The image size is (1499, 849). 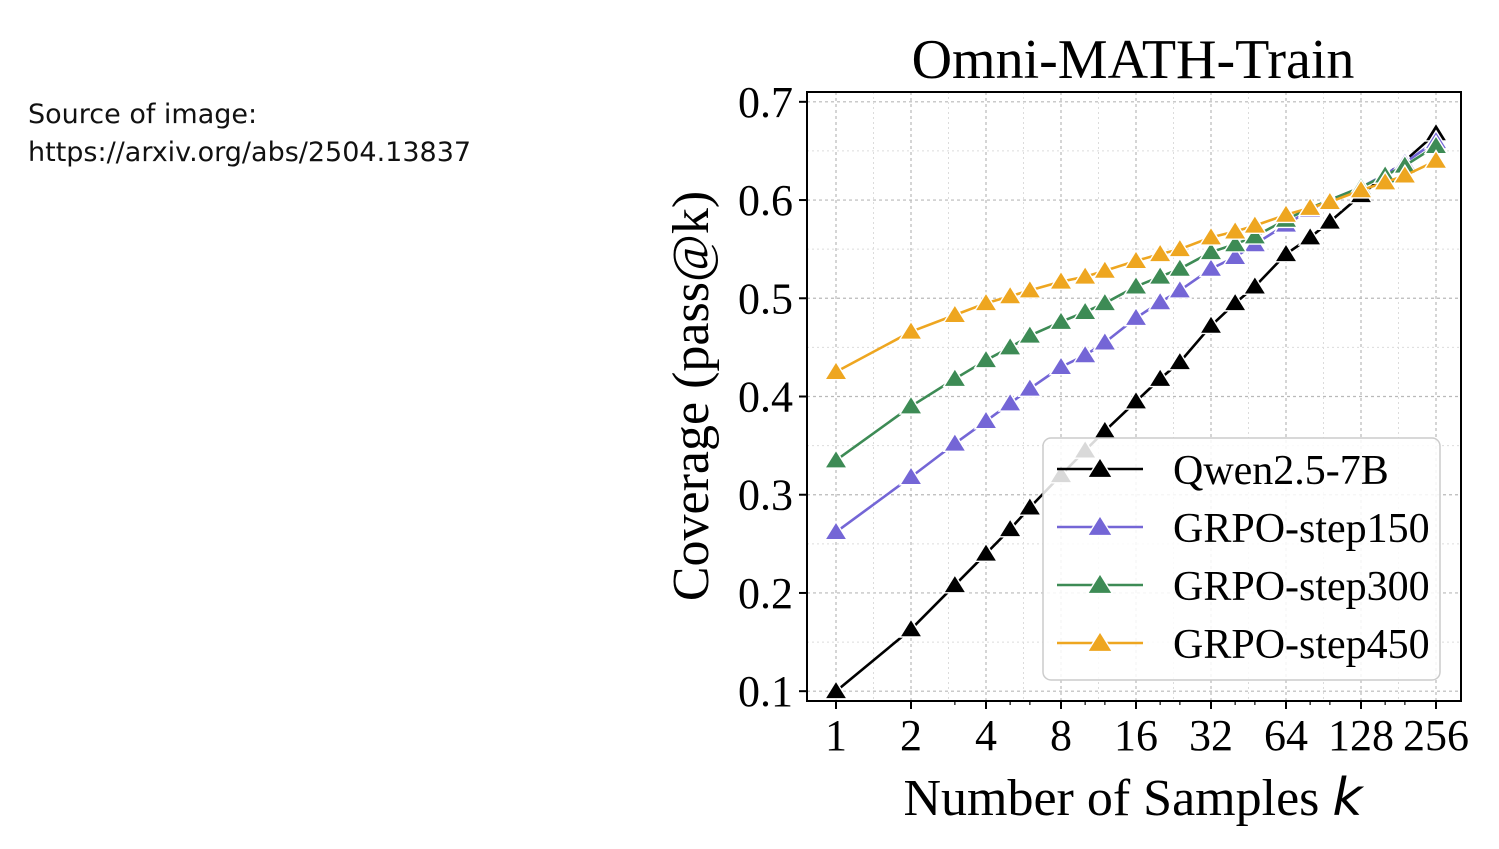 What do you see at coordinates (1281, 471) in the screenshot?
I see `legend-label: Qwen2.5-7B` at bounding box center [1281, 471].